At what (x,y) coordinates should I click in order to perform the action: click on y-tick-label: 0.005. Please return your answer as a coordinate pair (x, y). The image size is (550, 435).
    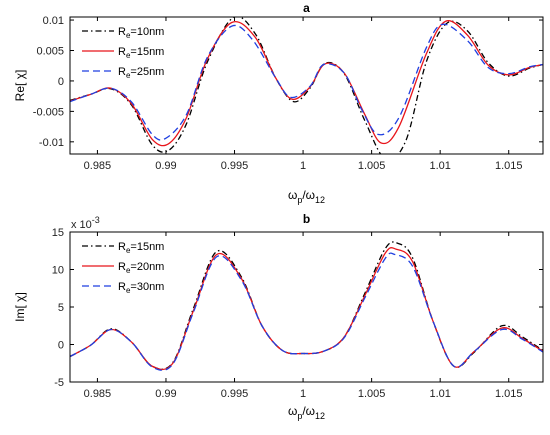
    Looking at the image, I should click on (50, 51).